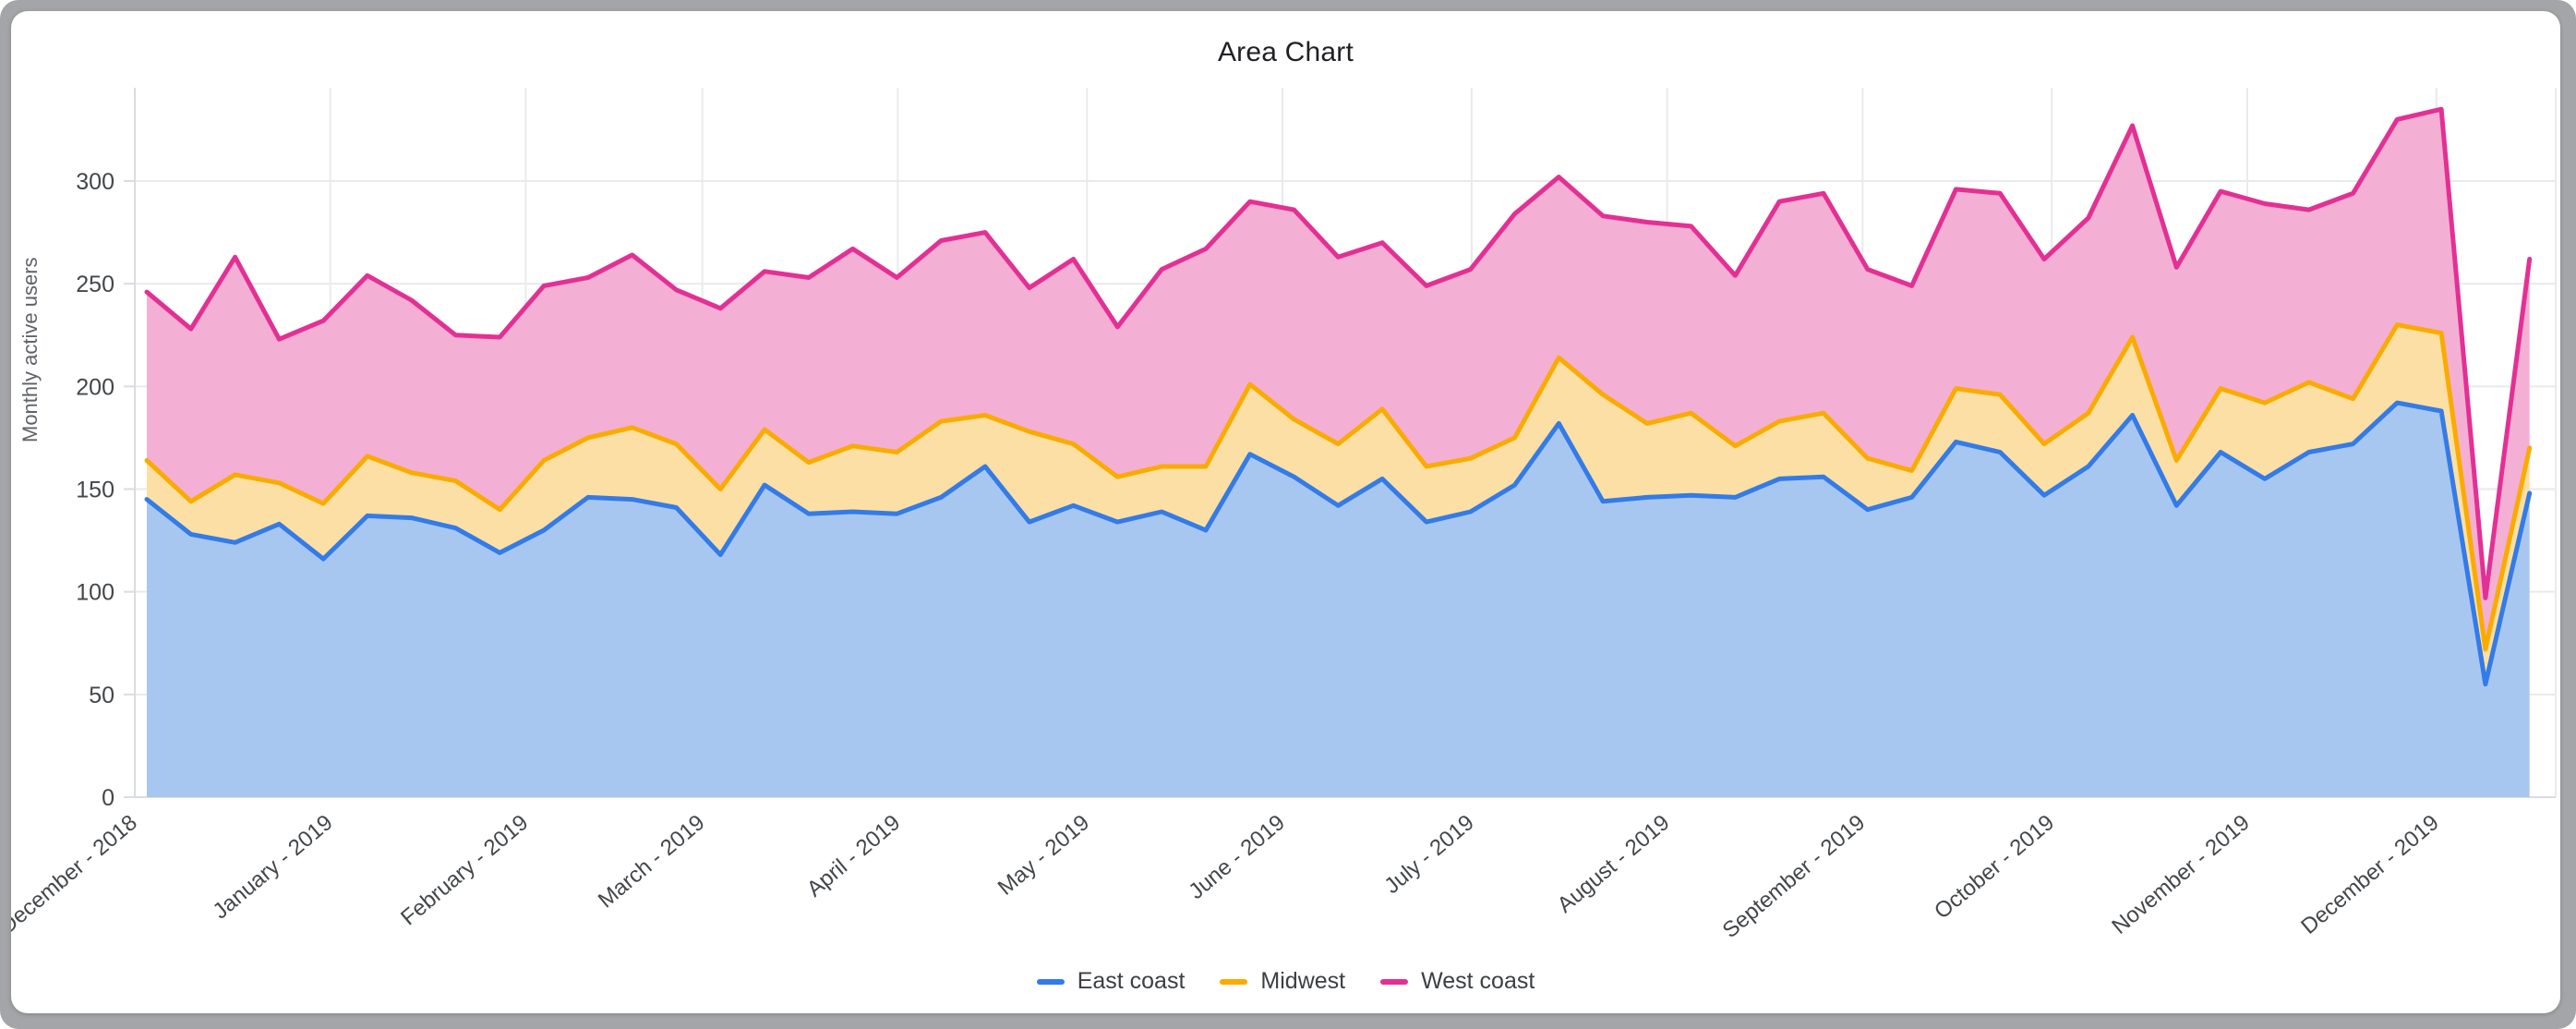 This screenshot has width=2576, height=1029. Describe the element at coordinates (95, 387) in the screenshot. I see `svg-text: 200` at that location.